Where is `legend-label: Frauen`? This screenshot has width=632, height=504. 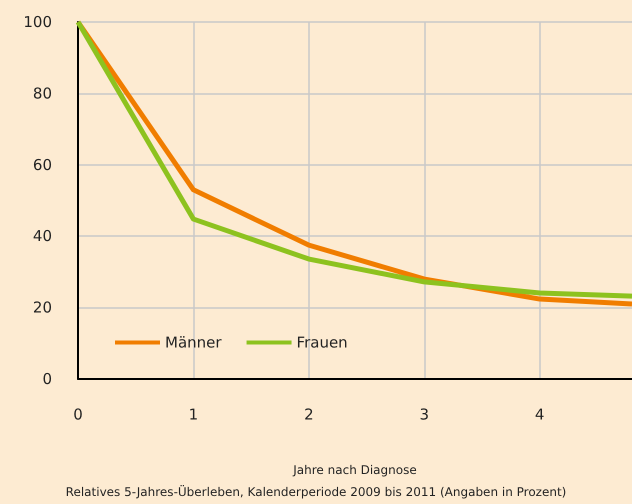 legend-label: Frauen is located at coordinates (322, 343).